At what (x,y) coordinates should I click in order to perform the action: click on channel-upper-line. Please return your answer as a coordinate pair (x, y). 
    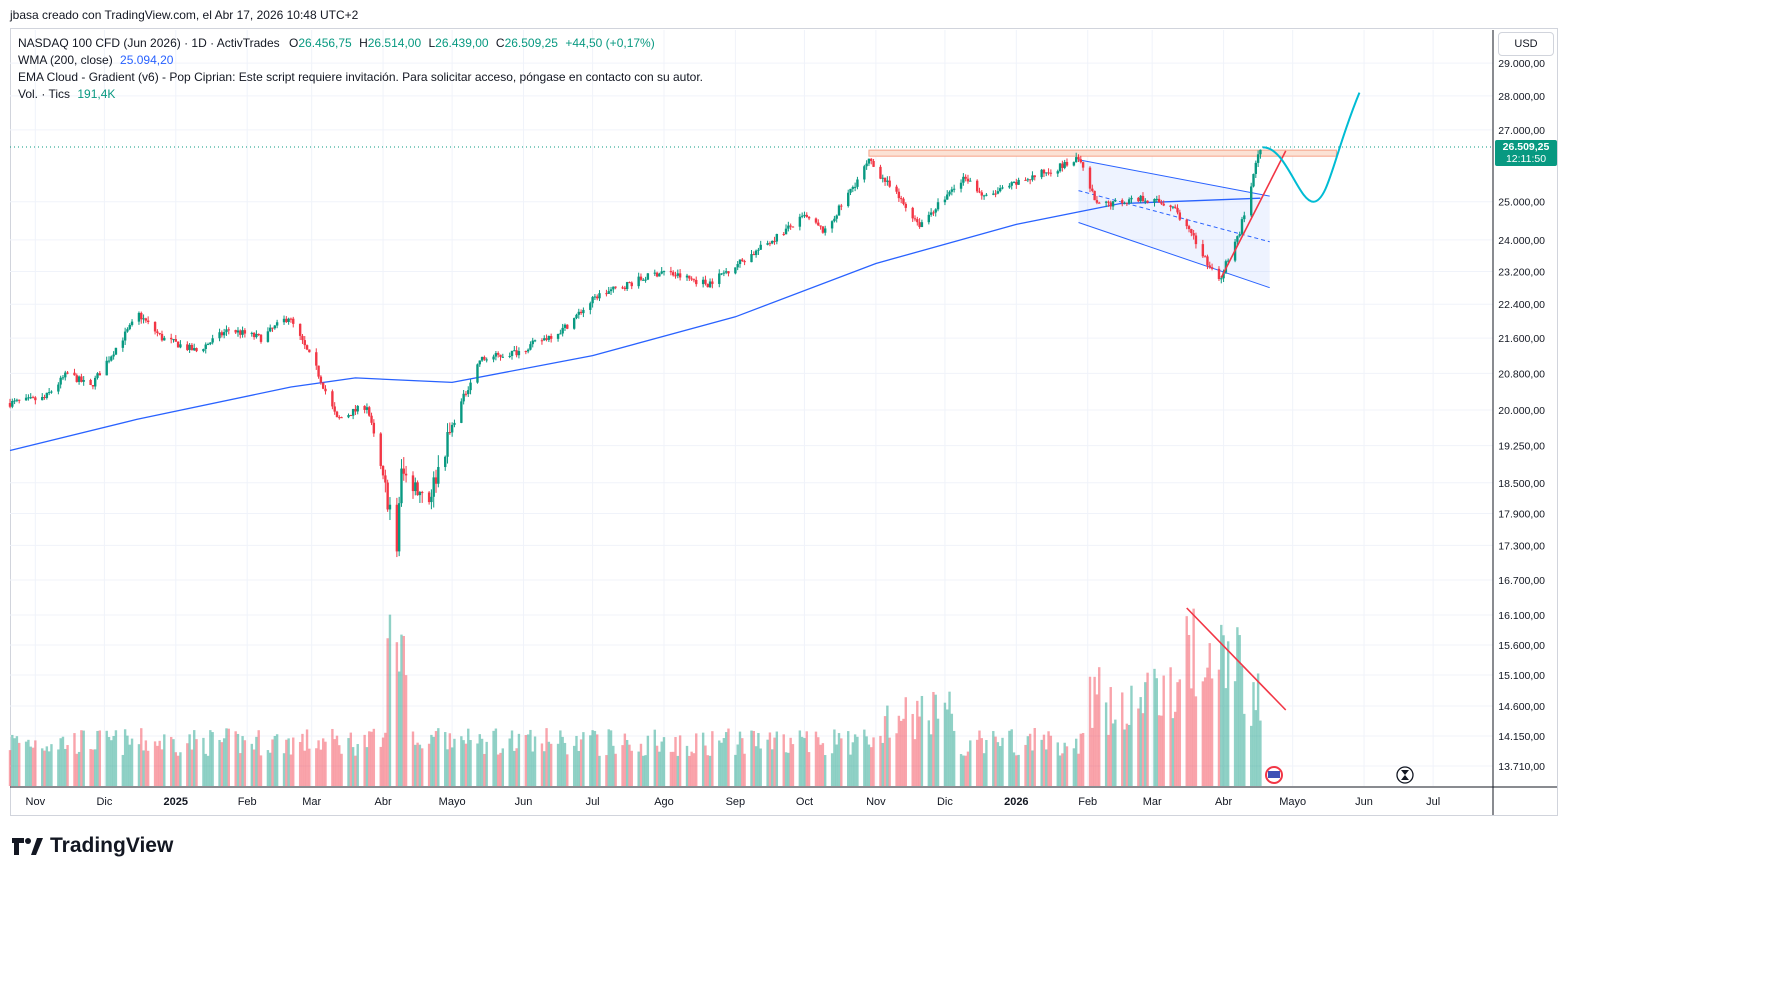
    Looking at the image, I should click on (1174, 178).